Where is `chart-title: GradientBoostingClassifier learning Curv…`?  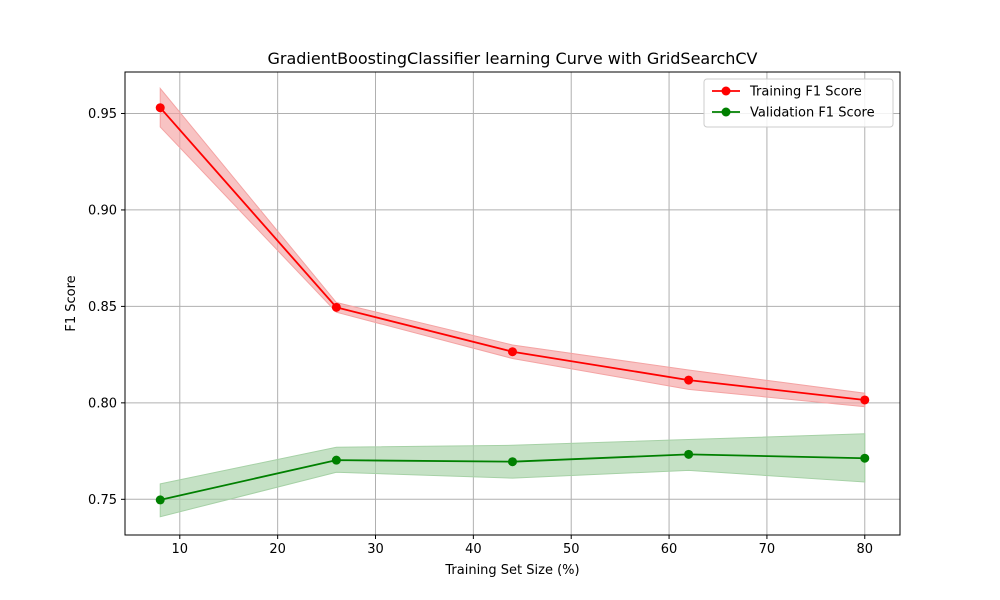
chart-title: GradientBoostingClassifier learning Curv… is located at coordinates (512, 58).